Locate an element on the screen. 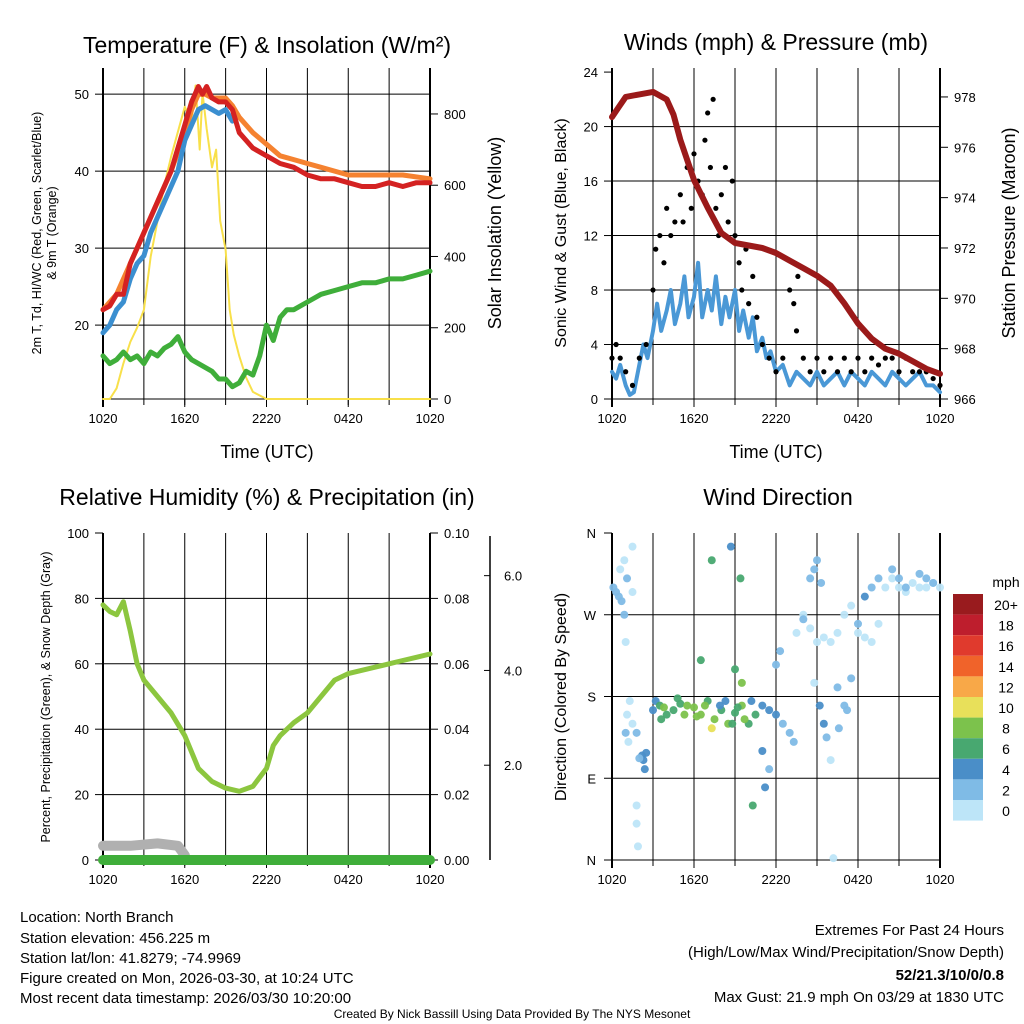 The image size is (1024, 1024). x-tick-label: 0420 is located at coordinates (858, 418).